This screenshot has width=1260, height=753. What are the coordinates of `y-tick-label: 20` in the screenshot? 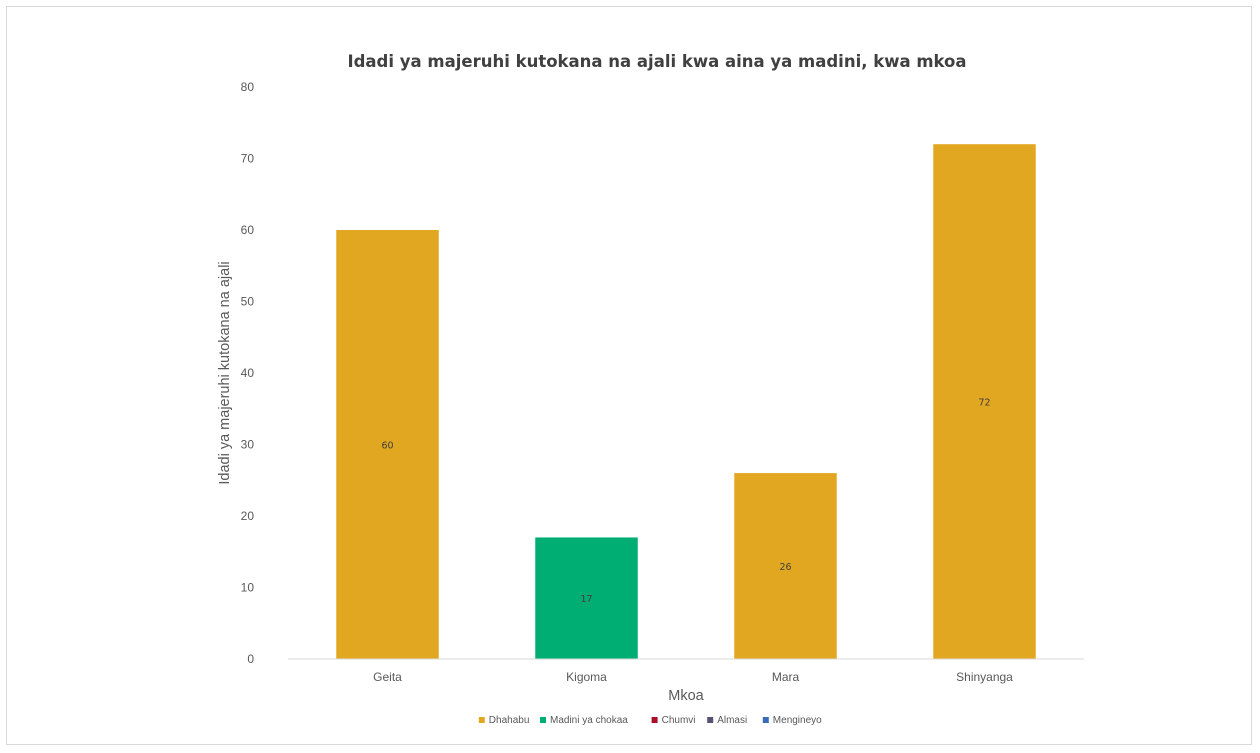 It's located at (248, 516).